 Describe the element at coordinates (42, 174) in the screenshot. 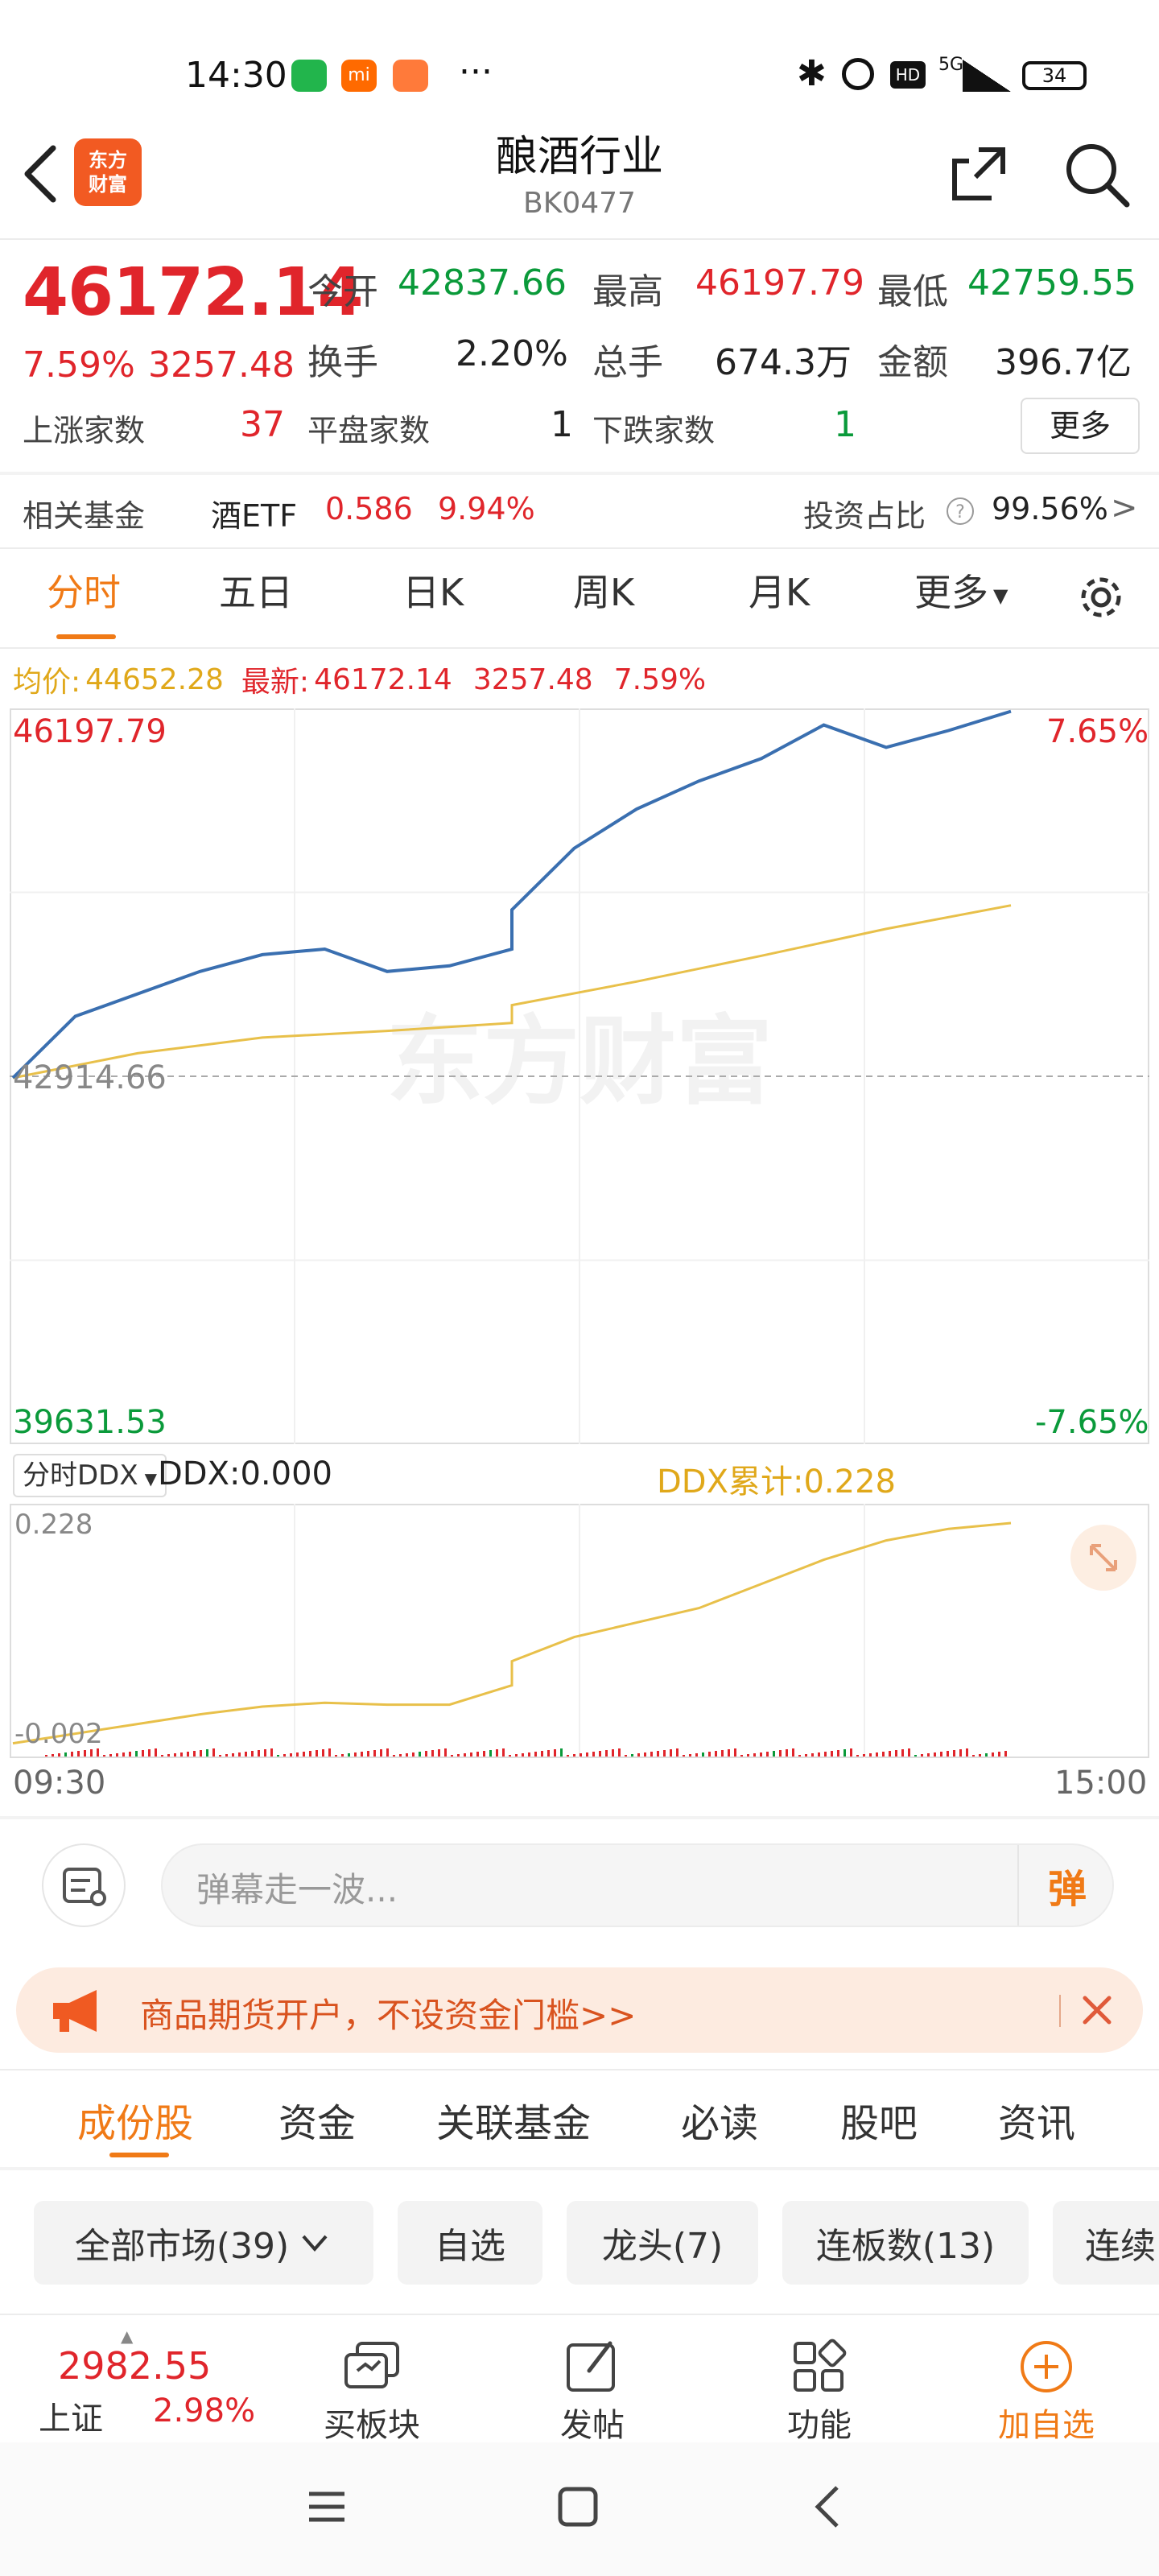

I see `back-button` at that location.